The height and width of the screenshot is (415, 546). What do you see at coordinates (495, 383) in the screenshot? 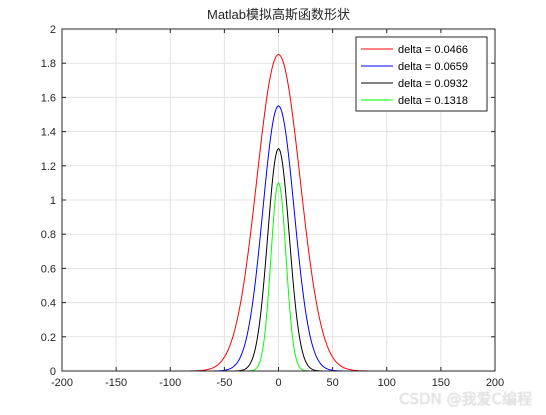
I see `x-tick-label: 200` at bounding box center [495, 383].